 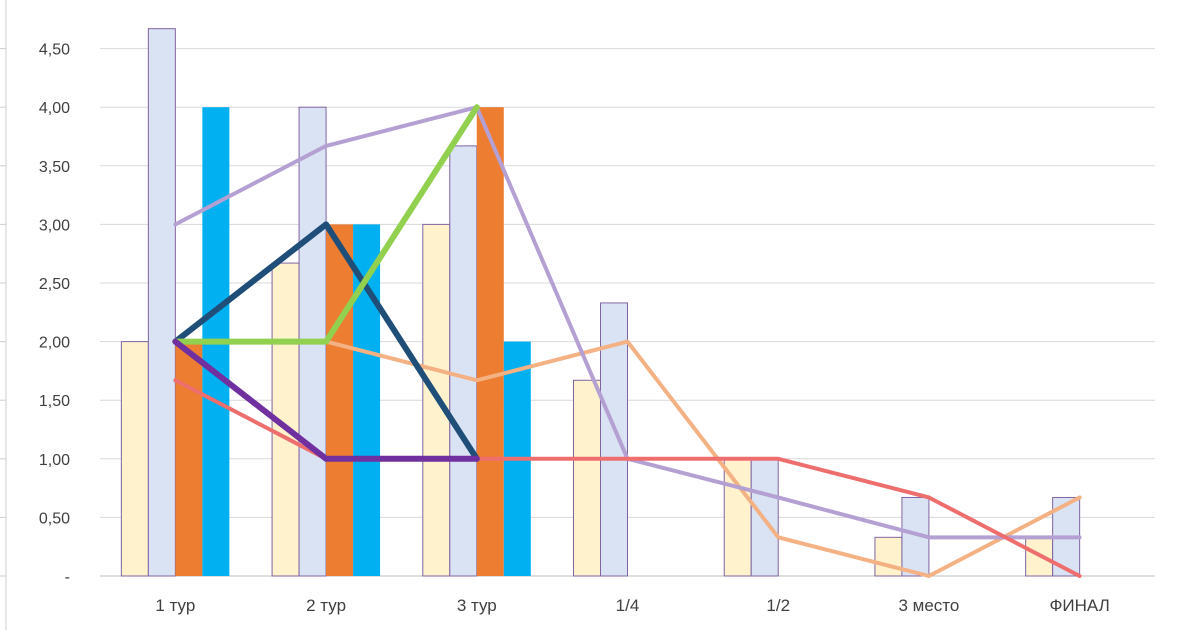 I want to click on y-tick-label: 4,50, so click(x=54, y=50).